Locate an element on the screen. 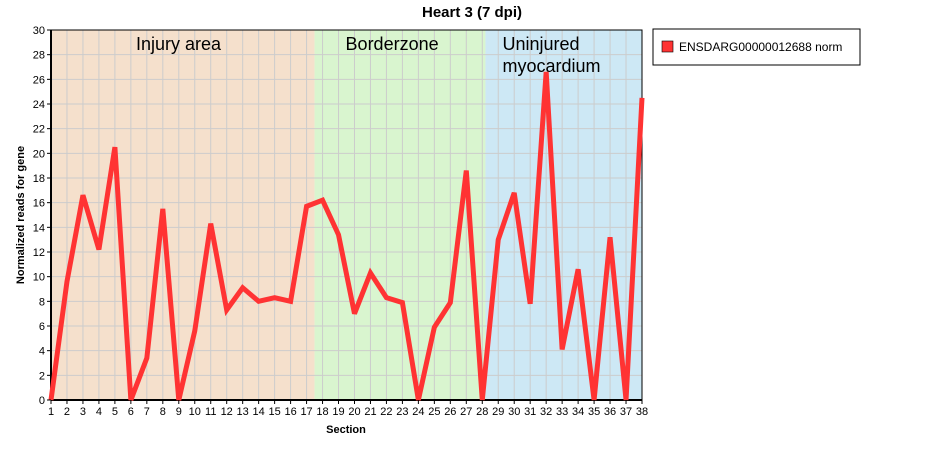 The image size is (942, 450). x-tick-label: 2 is located at coordinates (67, 412).